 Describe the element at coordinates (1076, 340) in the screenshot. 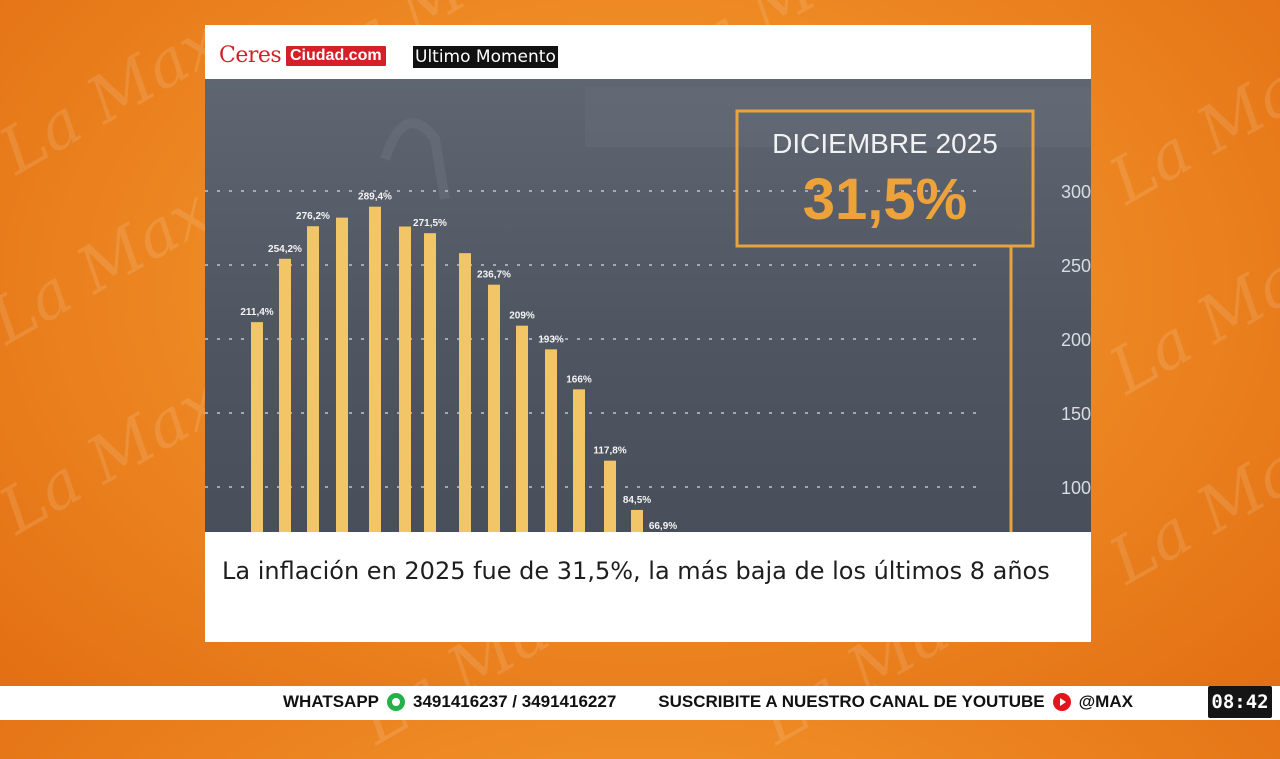

I see `y-tick-label: 200` at that location.